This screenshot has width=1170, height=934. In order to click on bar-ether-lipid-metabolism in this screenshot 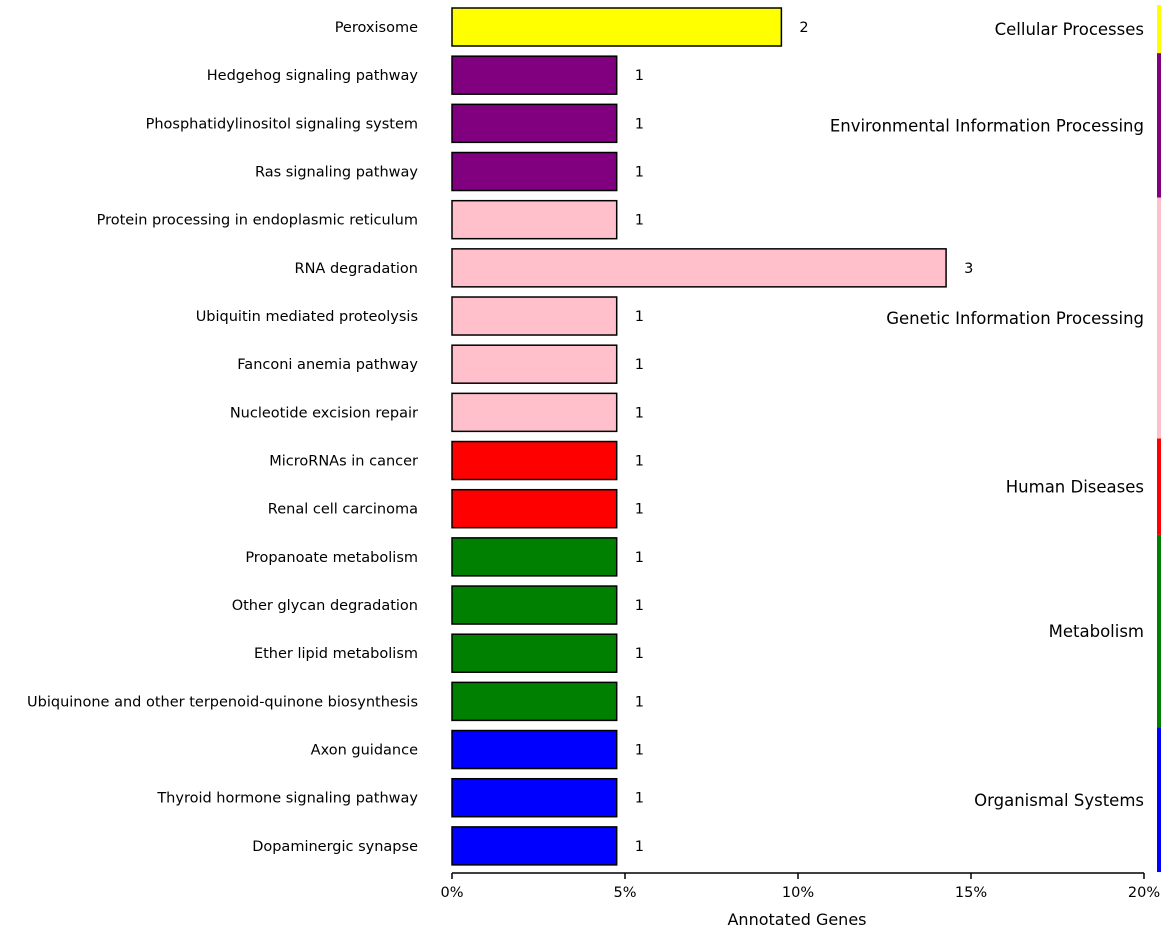, I will do `click(534, 653)`.